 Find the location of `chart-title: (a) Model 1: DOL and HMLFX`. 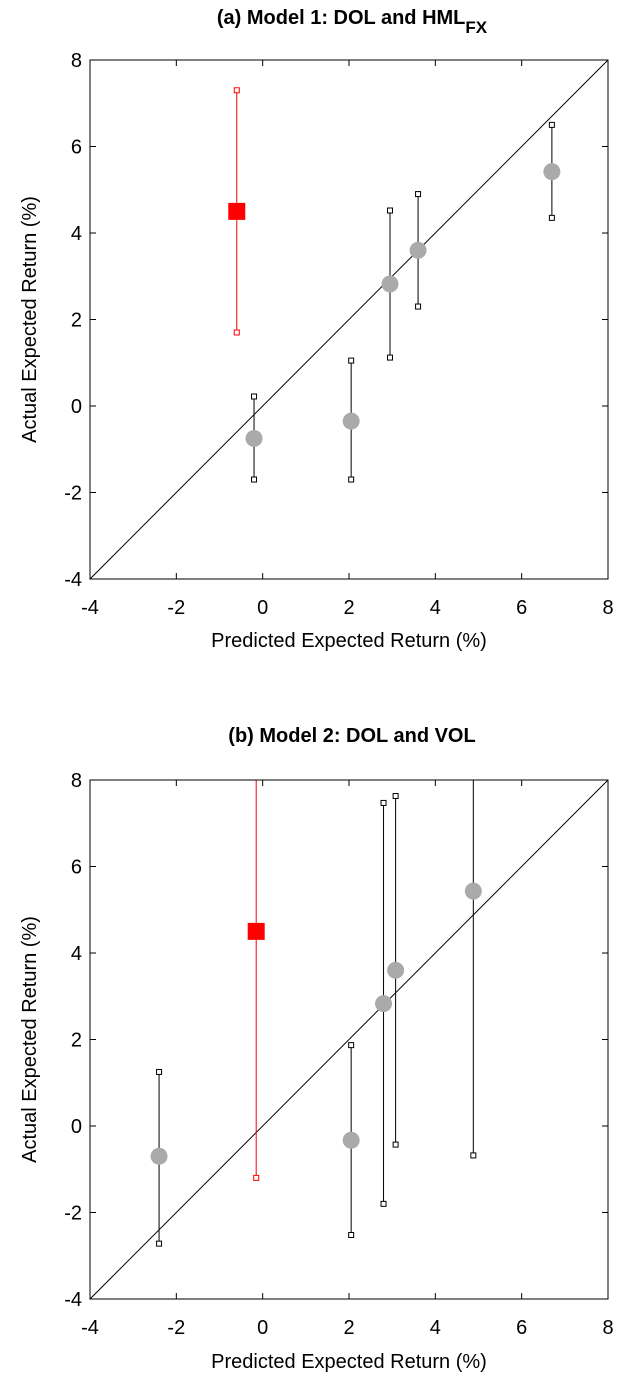

chart-title: (a) Model 1: DOL and HMLFX is located at coordinates (352, 22).